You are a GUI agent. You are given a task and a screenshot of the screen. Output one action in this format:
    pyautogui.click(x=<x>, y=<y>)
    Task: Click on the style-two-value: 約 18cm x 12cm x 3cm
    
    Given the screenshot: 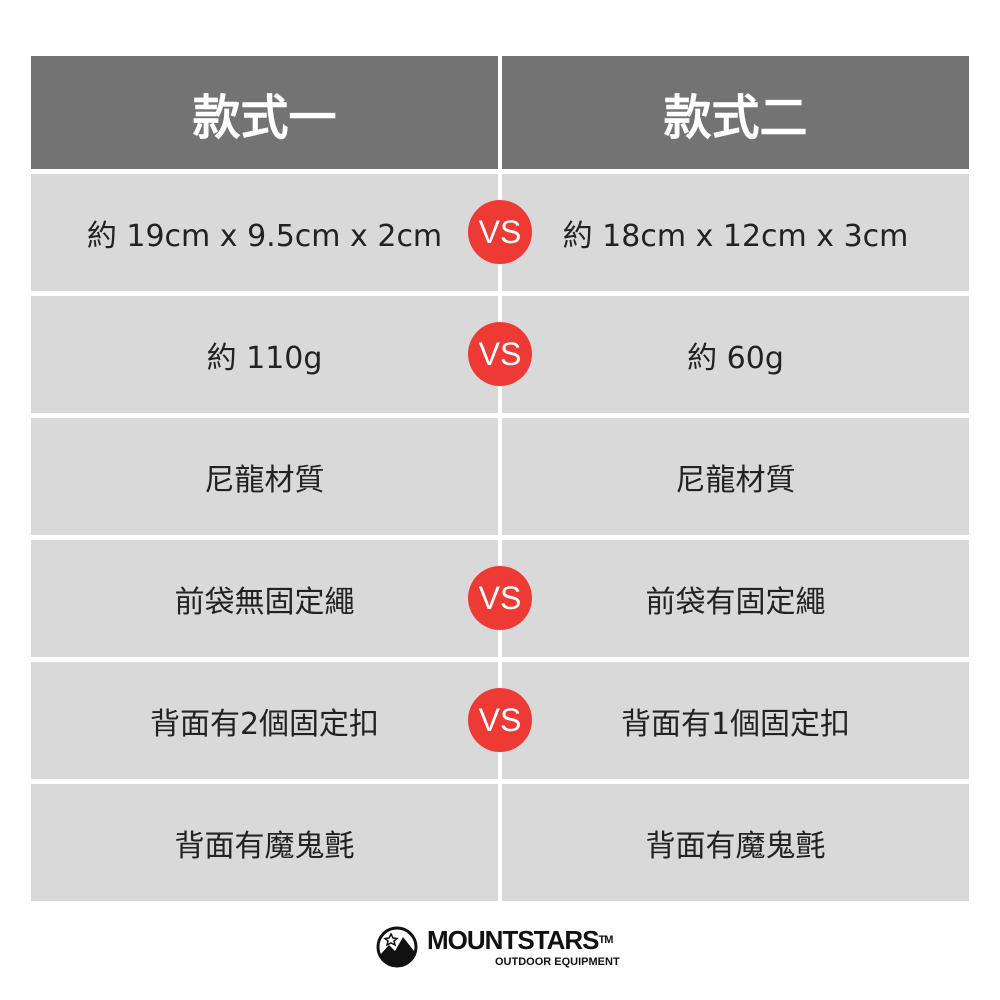 What is the action you would take?
    pyautogui.click(x=735, y=232)
    